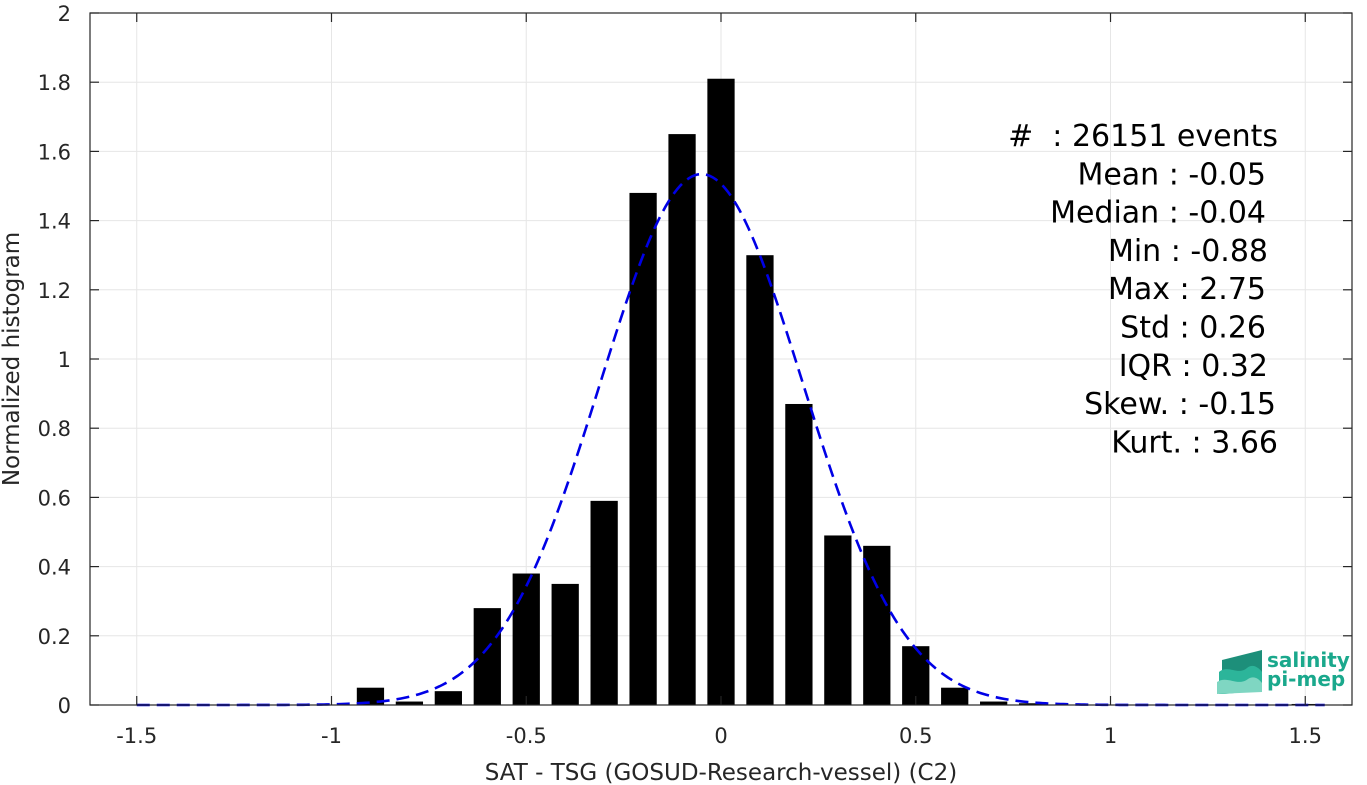 The width and height of the screenshot is (1367, 785). I want to click on y-tick-label: 0, so click(64, 706).